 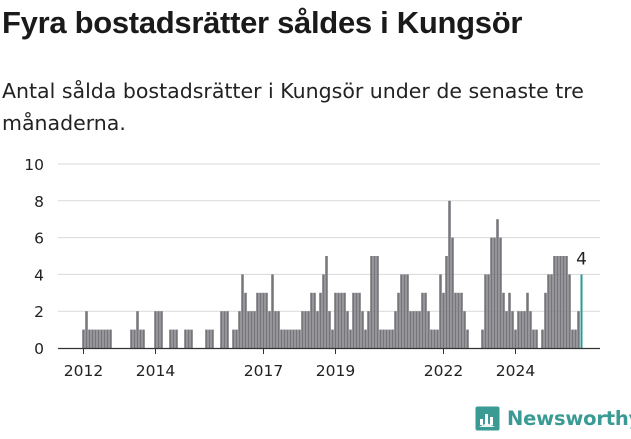 I want to click on x-tick-label: 2022, so click(x=443, y=371).